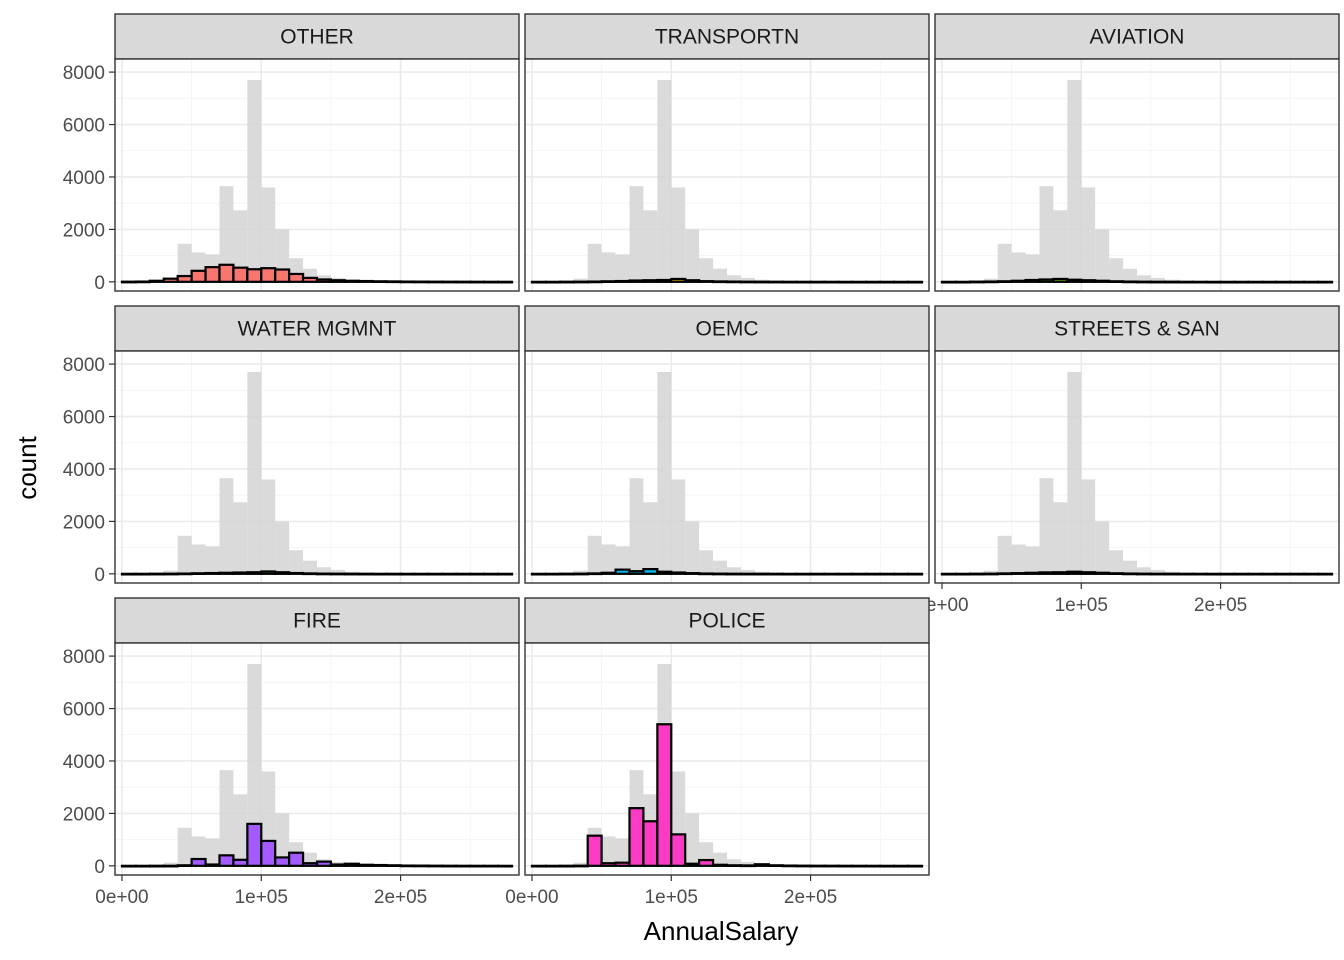 The width and height of the screenshot is (1344, 960). What do you see at coordinates (1137, 467) in the screenshot?
I see `panel-background` at bounding box center [1137, 467].